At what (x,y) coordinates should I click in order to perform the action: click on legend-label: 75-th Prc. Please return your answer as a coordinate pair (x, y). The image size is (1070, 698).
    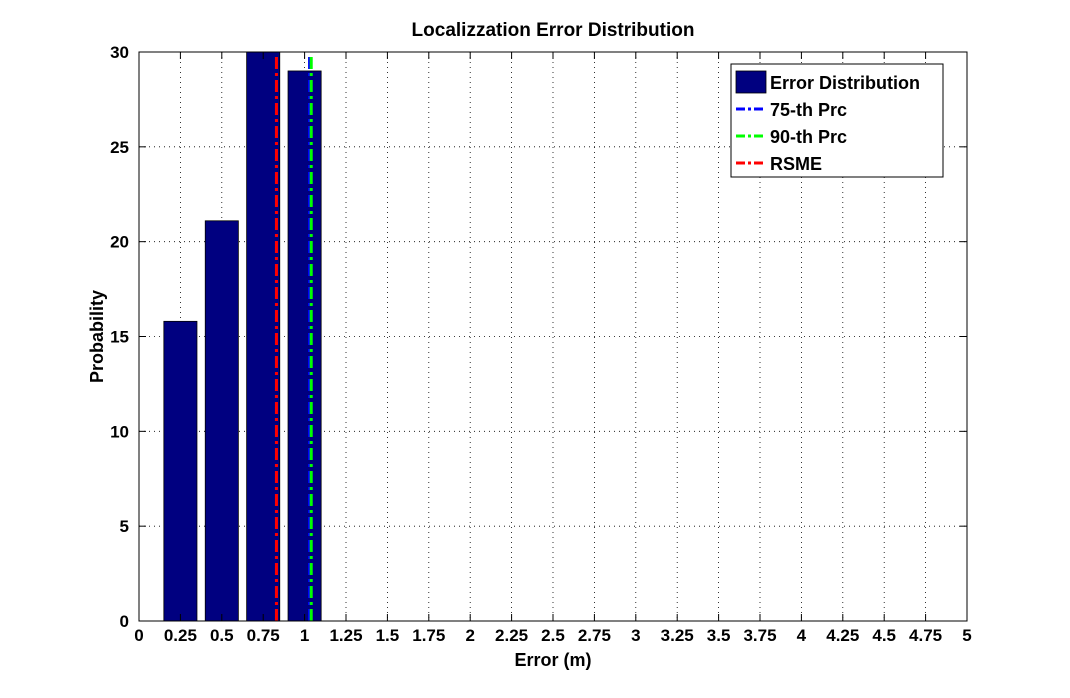
    Looking at the image, I should click on (808, 110).